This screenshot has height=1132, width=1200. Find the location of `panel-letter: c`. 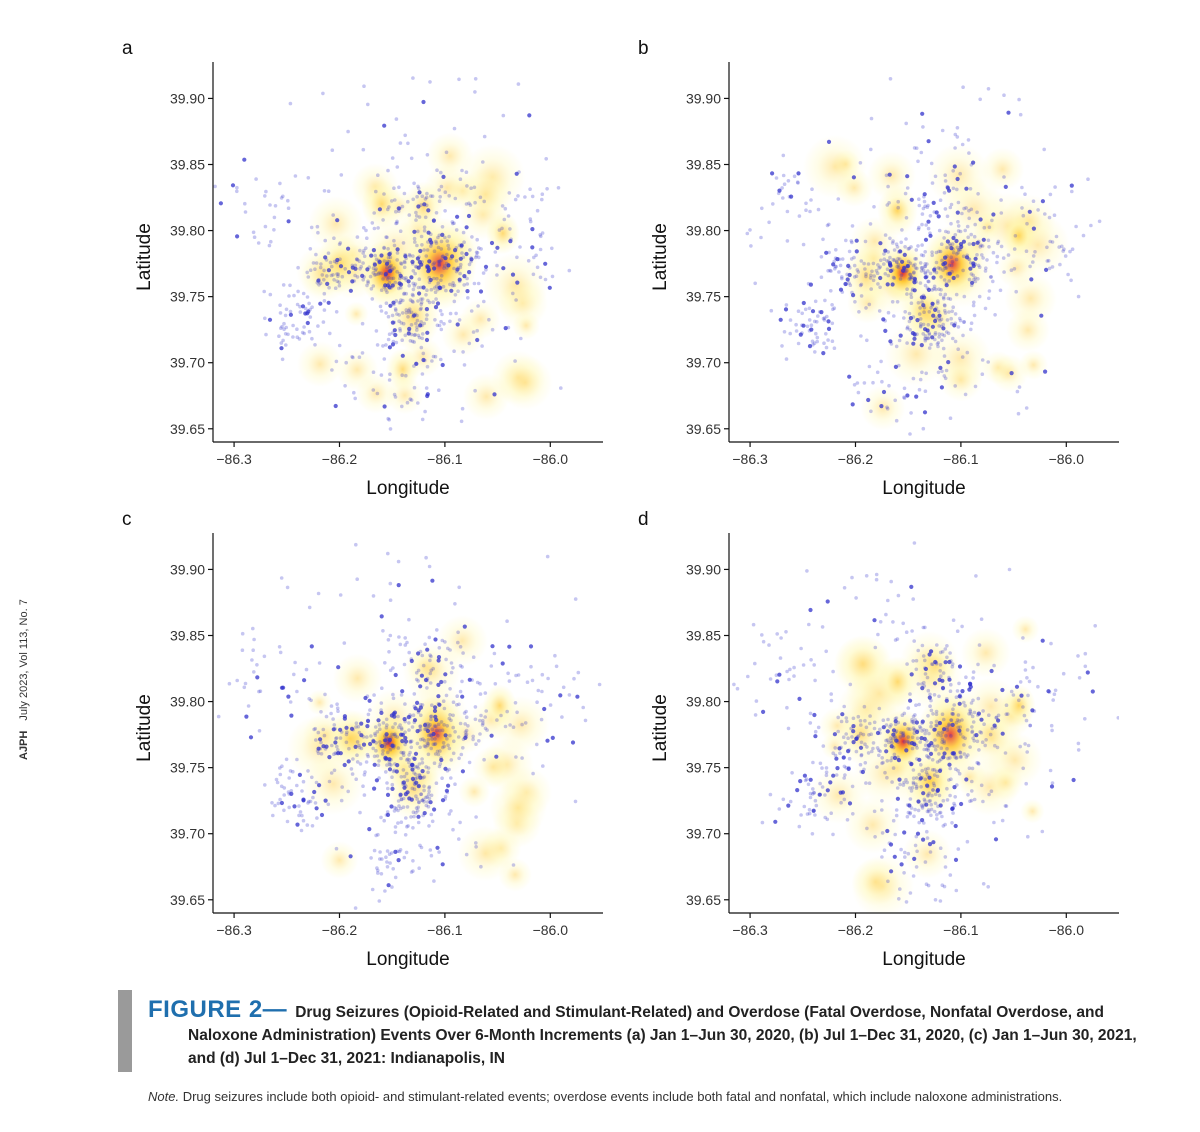

panel-letter: c is located at coordinates (127, 519).